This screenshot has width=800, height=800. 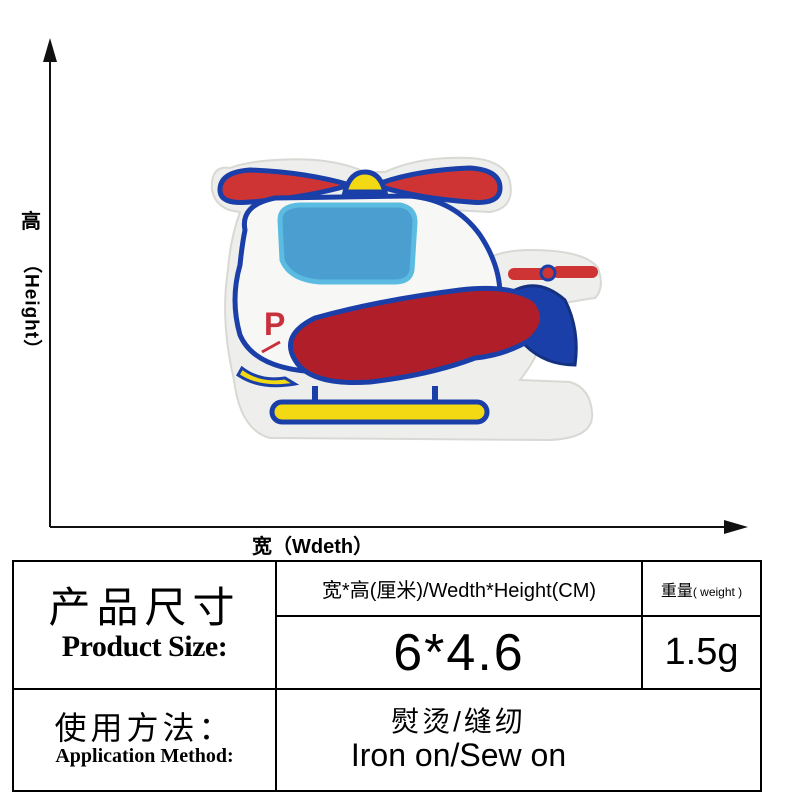 What do you see at coordinates (736, 527) in the screenshot?
I see `width-arrow-icon` at bounding box center [736, 527].